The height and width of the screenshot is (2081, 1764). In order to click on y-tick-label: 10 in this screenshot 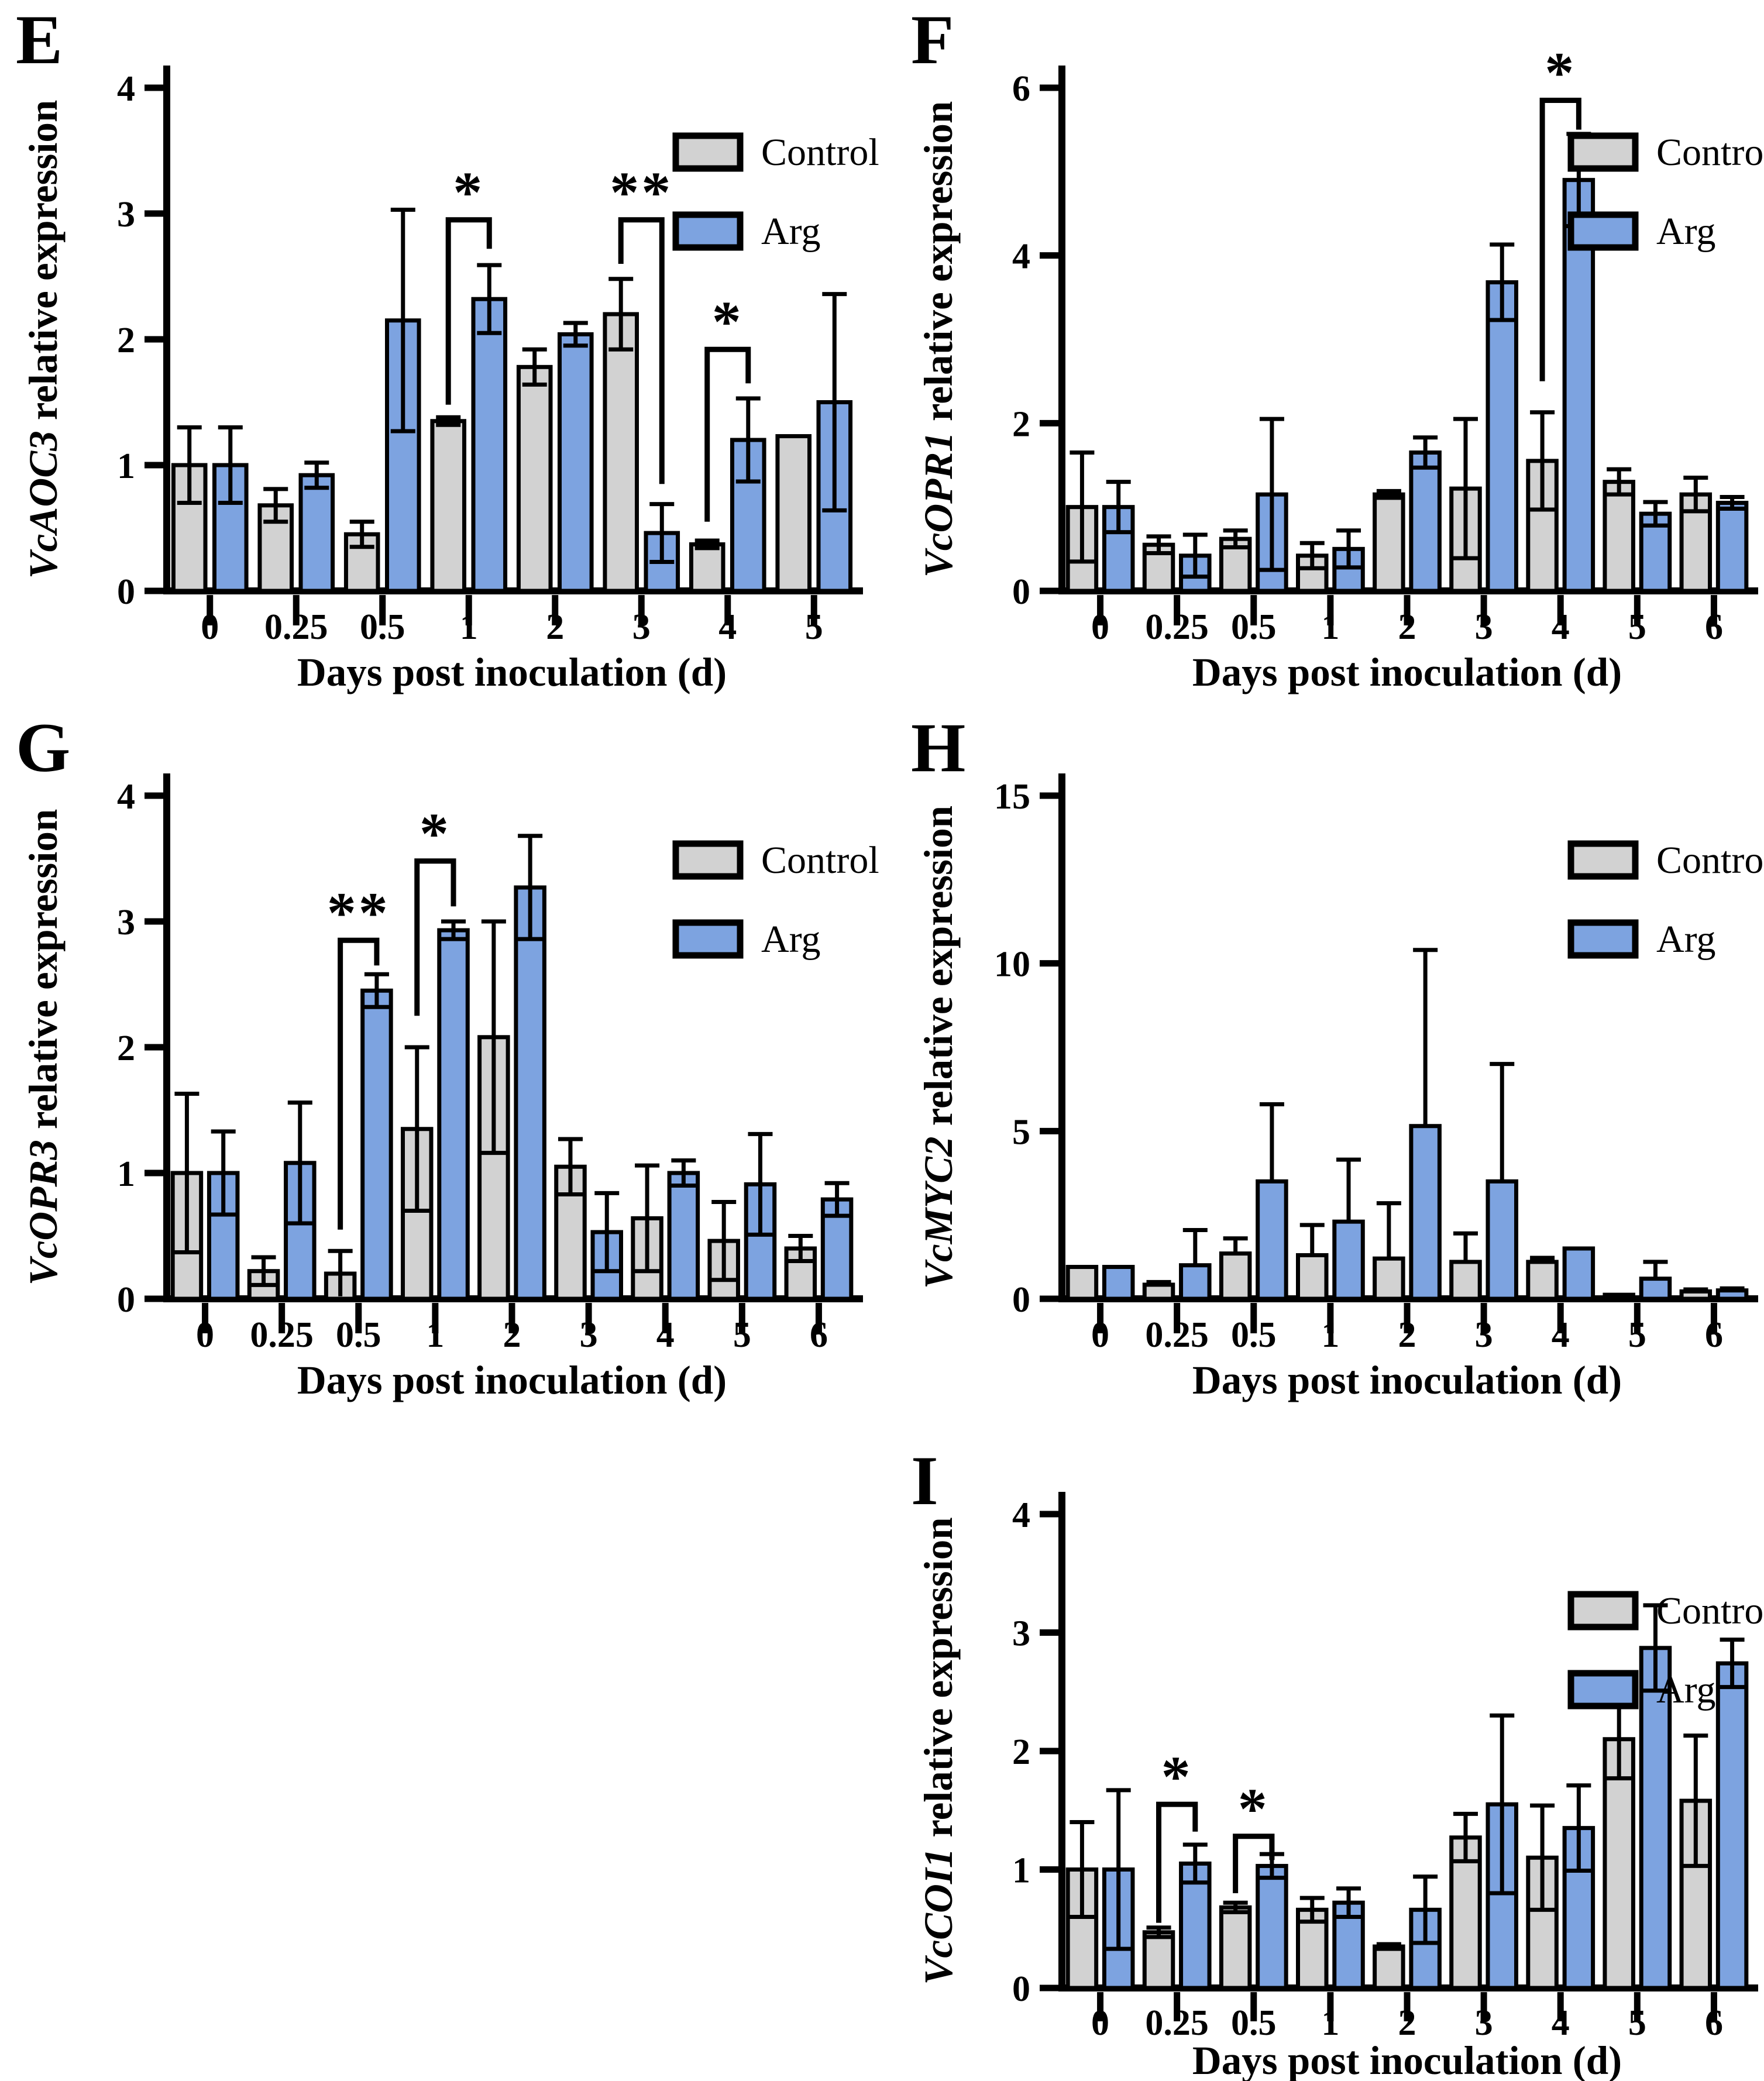, I will do `click(1012, 965)`.